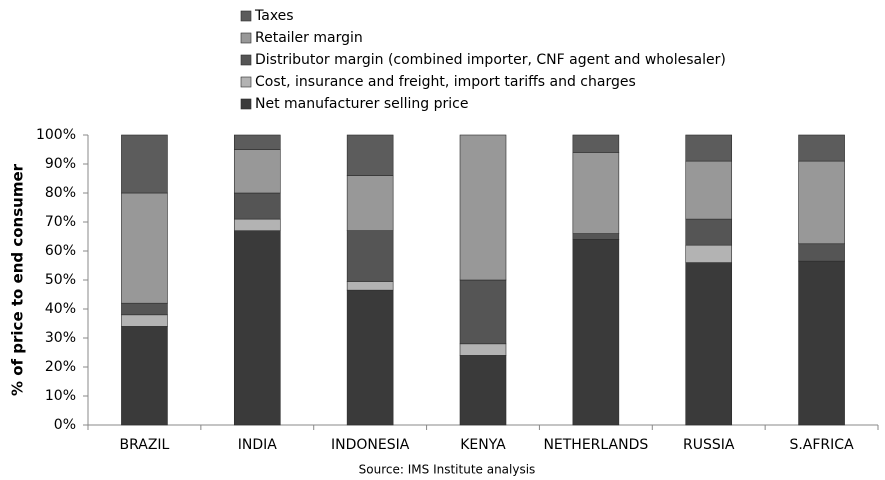 The height and width of the screenshot is (480, 885). What do you see at coordinates (60, 193) in the screenshot?
I see `y-tick-label: 80%` at bounding box center [60, 193].